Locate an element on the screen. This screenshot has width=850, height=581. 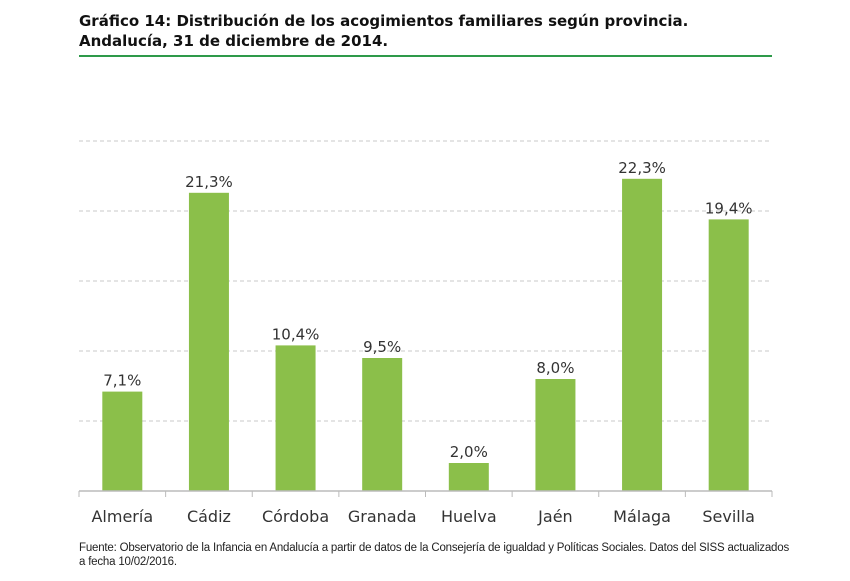
x-tick-label: Granada is located at coordinates (382, 516).